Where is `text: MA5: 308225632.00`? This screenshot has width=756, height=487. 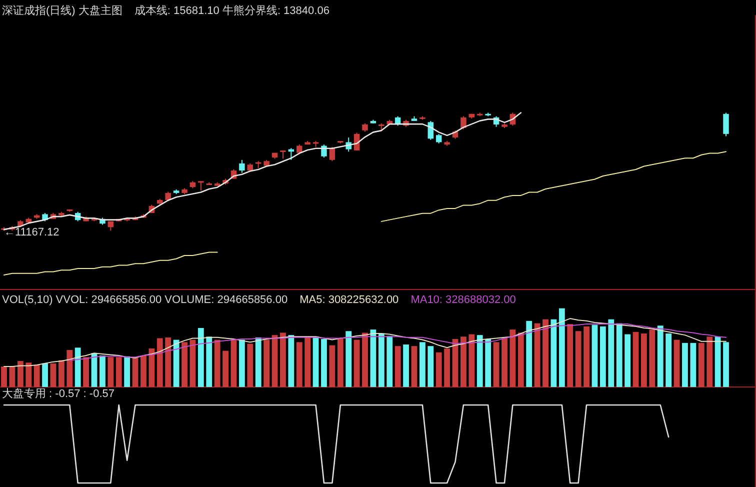
text: MA5: 308225632.00 is located at coordinates (349, 300).